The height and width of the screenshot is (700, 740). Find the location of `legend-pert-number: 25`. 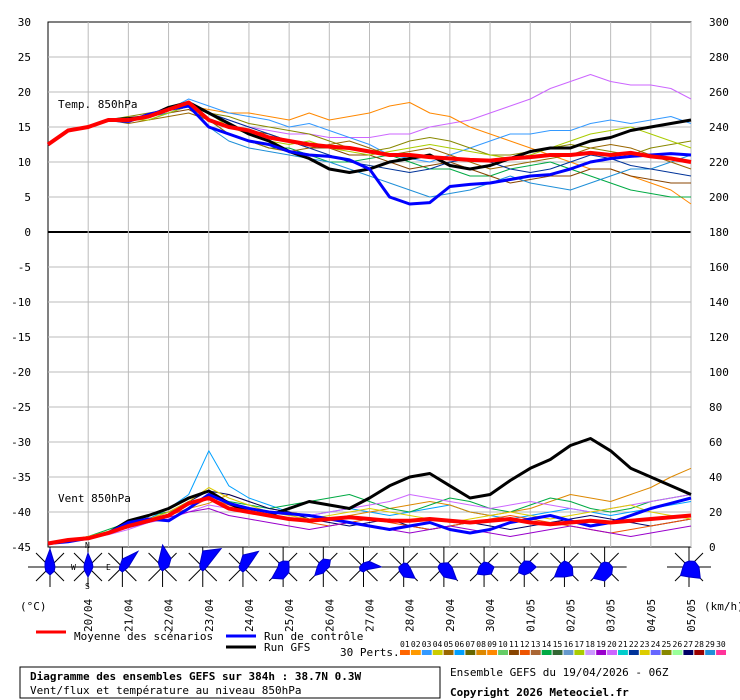

legend-pert-number: 25 is located at coordinates (667, 644).